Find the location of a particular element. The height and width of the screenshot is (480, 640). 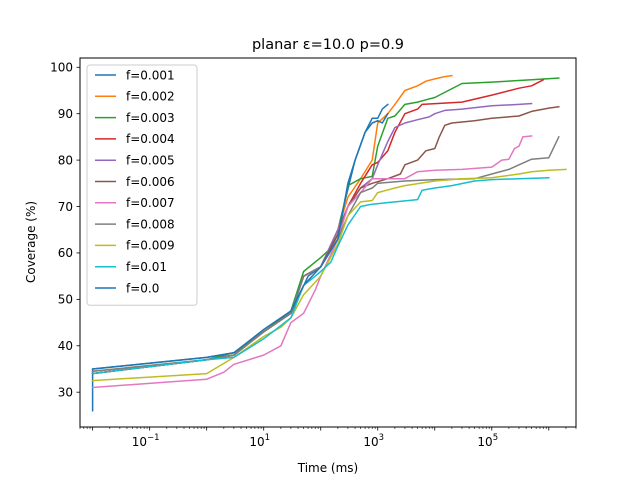

legend-label: f=0.01 is located at coordinates (146, 267).